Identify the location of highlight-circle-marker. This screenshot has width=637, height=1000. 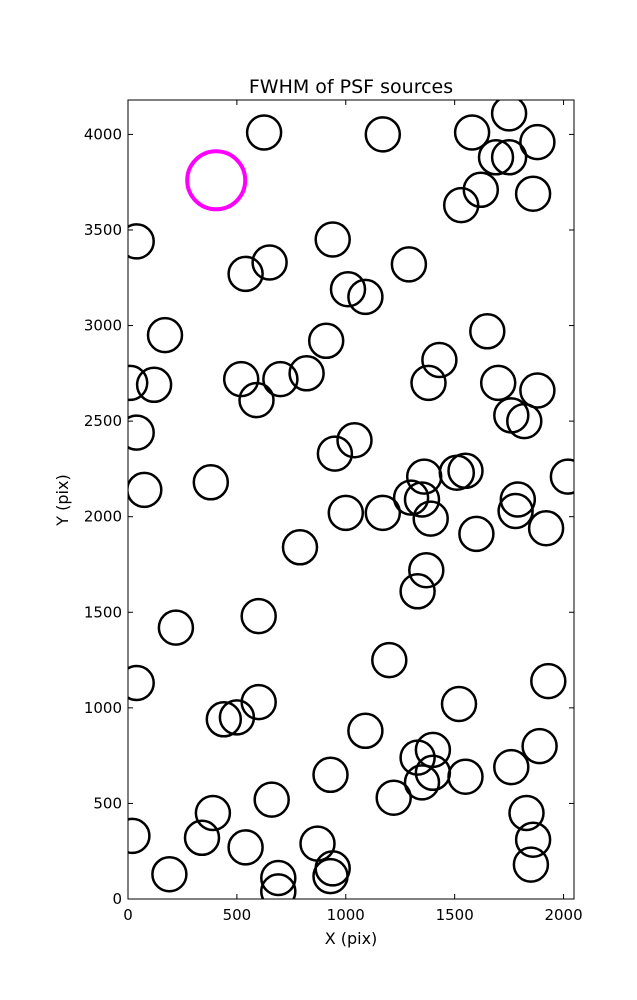
(216, 180).